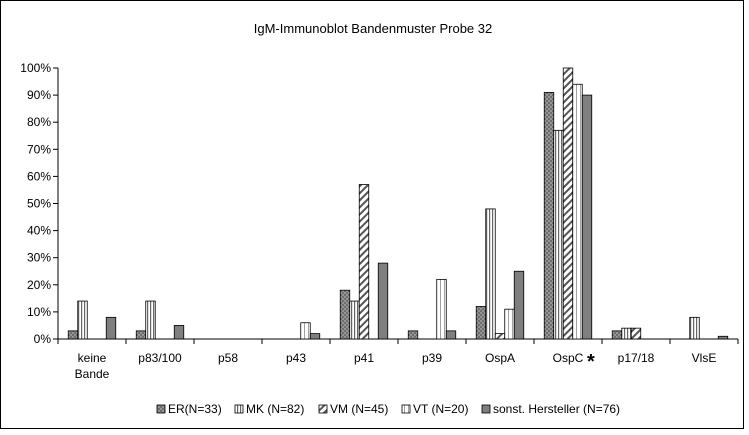 The height and width of the screenshot is (435, 749). I want to click on legend-label: VT (N=20), so click(440, 409).